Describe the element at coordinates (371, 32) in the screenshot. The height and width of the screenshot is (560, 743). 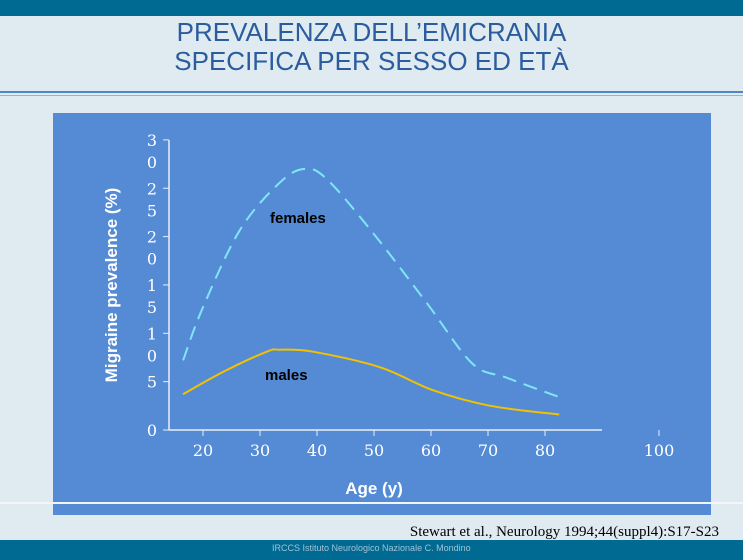
I see `title-line-1: PREVALENZA DELL’EMICRANIA` at that location.